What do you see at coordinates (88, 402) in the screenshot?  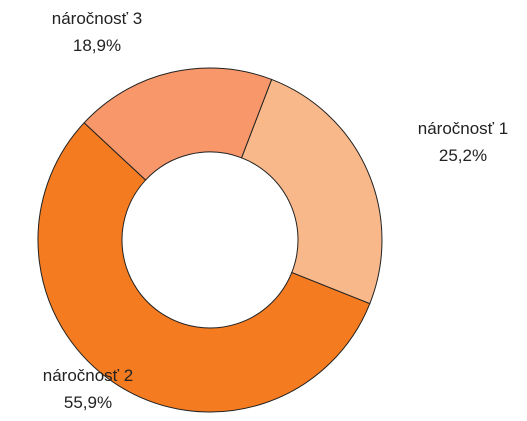 I see `segment-value: 55,9%` at bounding box center [88, 402].